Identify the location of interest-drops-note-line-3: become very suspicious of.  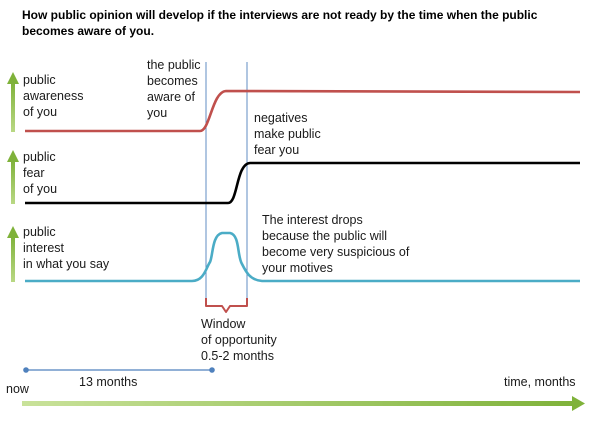
(336, 252).